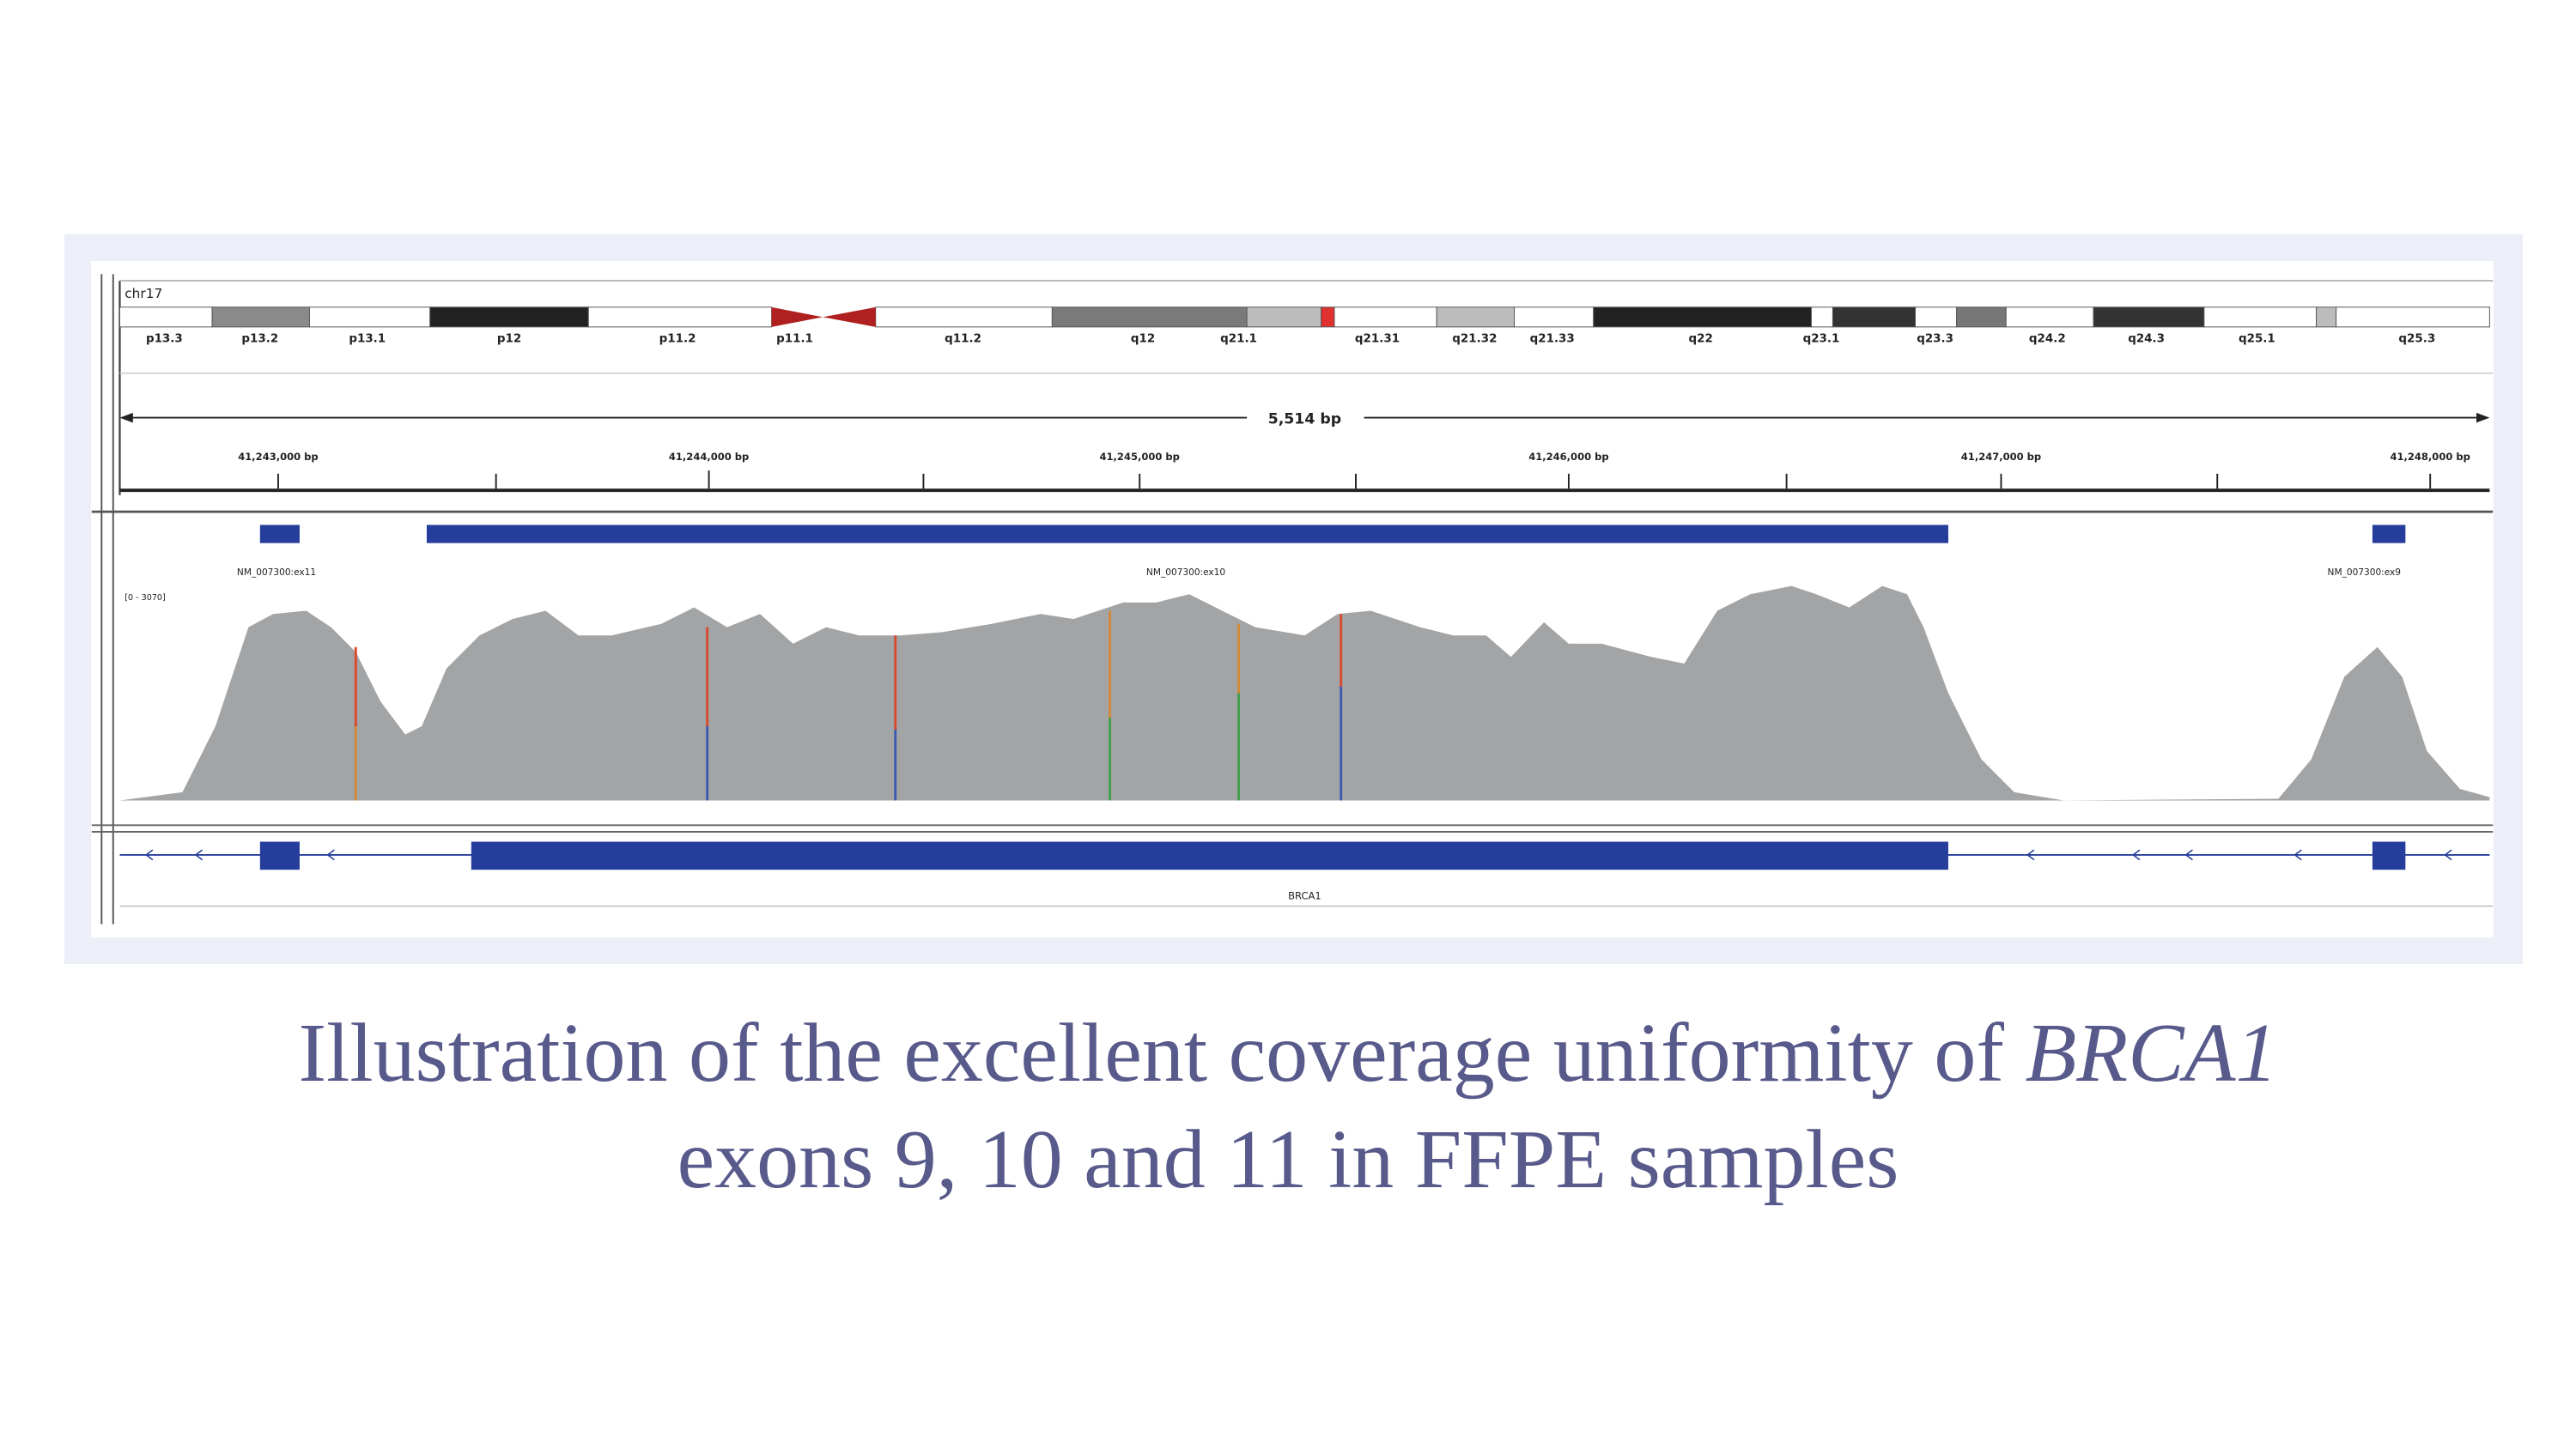 Image resolution: width=2576 pixels, height=1449 pixels. Describe the element at coordinates (1305, 895) in the screenshot. I see `gene-label: BRCA1` at that location.